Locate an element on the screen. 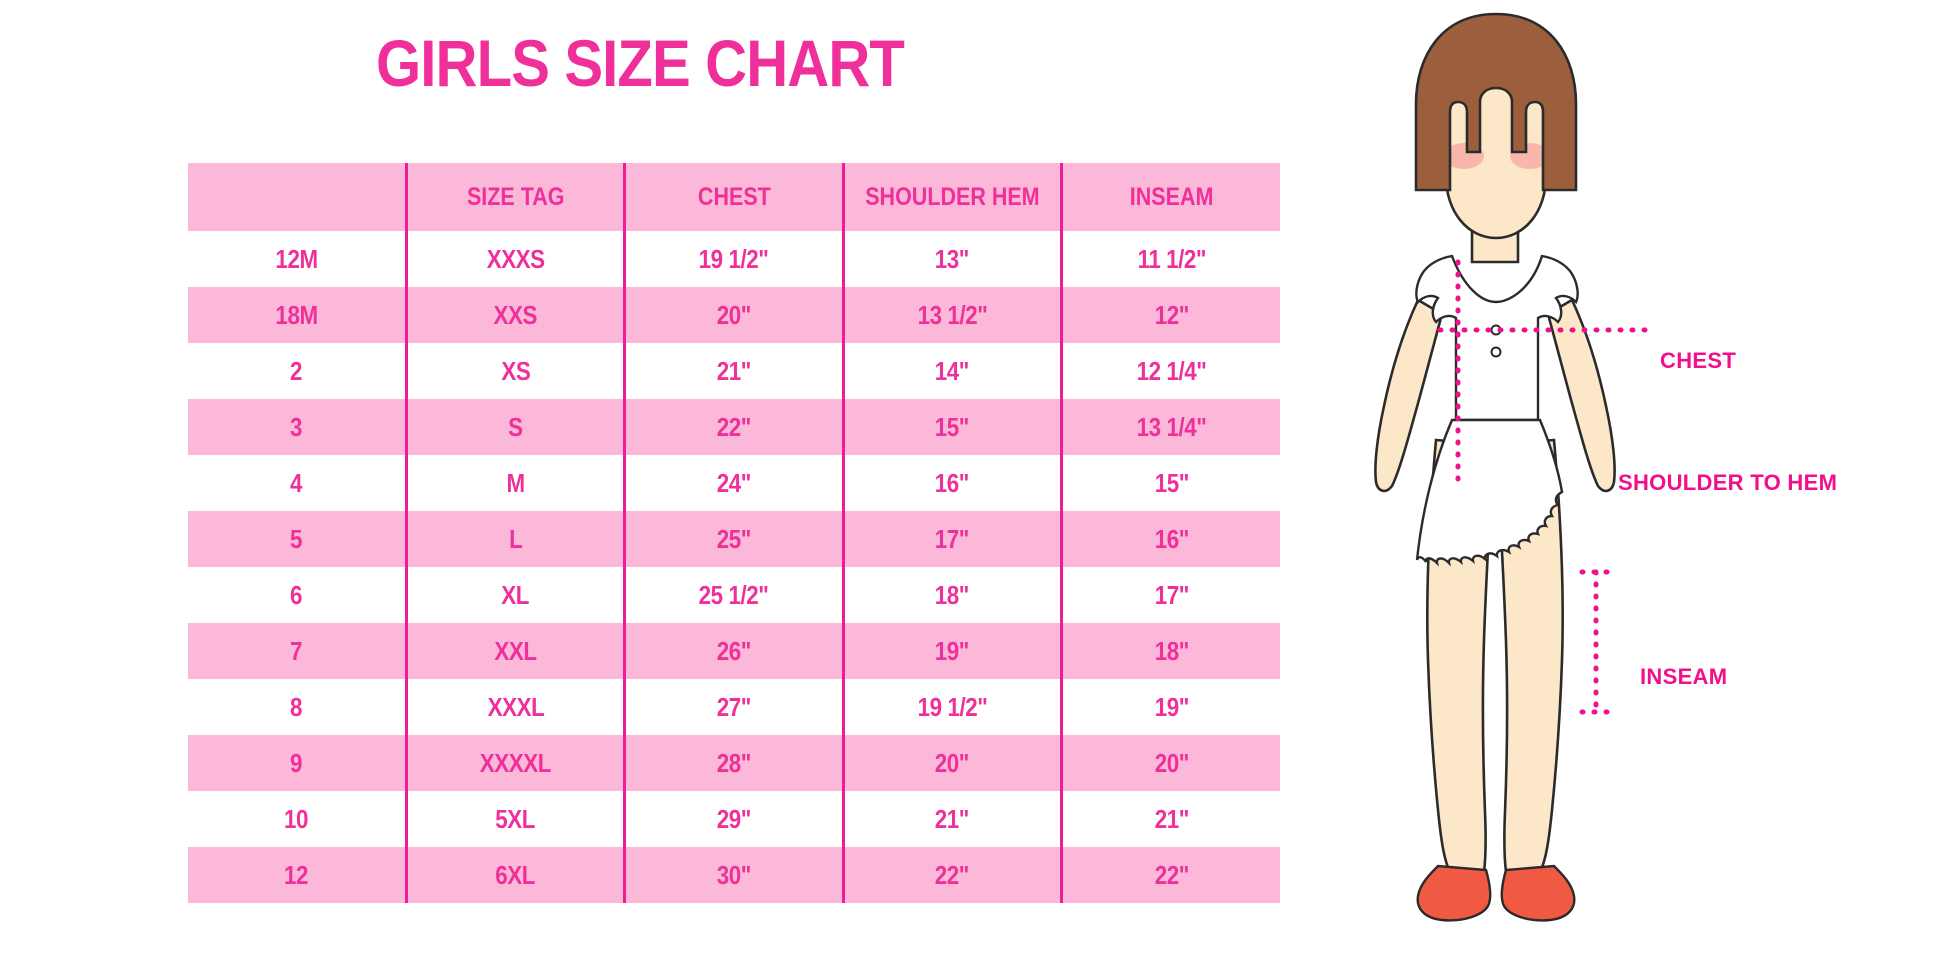  cell-size: 12 is located at coordinates (297, 875).